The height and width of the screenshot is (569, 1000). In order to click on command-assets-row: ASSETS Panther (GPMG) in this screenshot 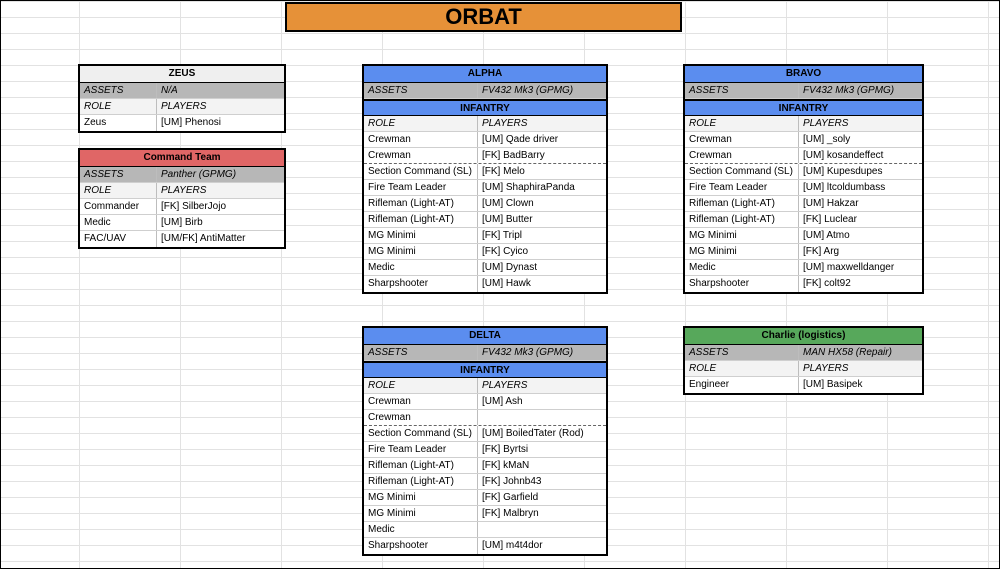, I will do `click(182, 175)`.